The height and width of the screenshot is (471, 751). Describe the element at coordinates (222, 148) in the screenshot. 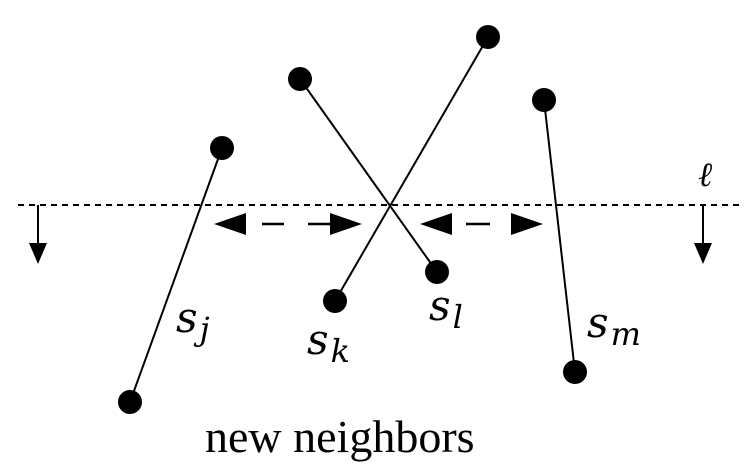

I see `segment-s-j-upper-endpoint` at that location.